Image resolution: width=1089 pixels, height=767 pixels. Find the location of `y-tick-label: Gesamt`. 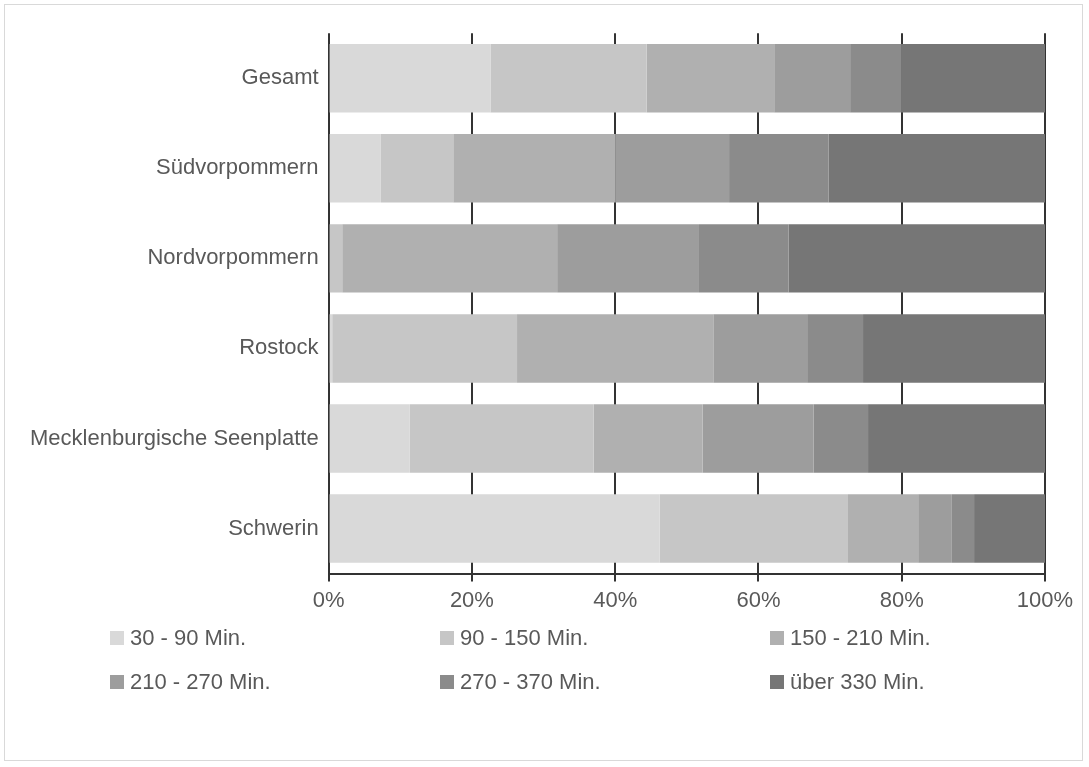

y-tick-label: Gesamt is located at coordinates (280, 77).